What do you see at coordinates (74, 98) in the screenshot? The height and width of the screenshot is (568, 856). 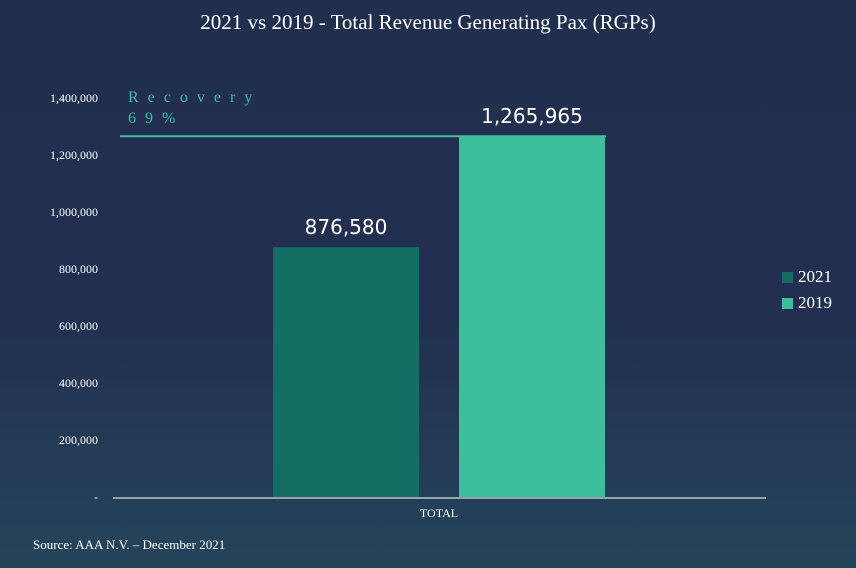 I see `y-tick-label: 1,400,000` at bounding box center [74, 98].